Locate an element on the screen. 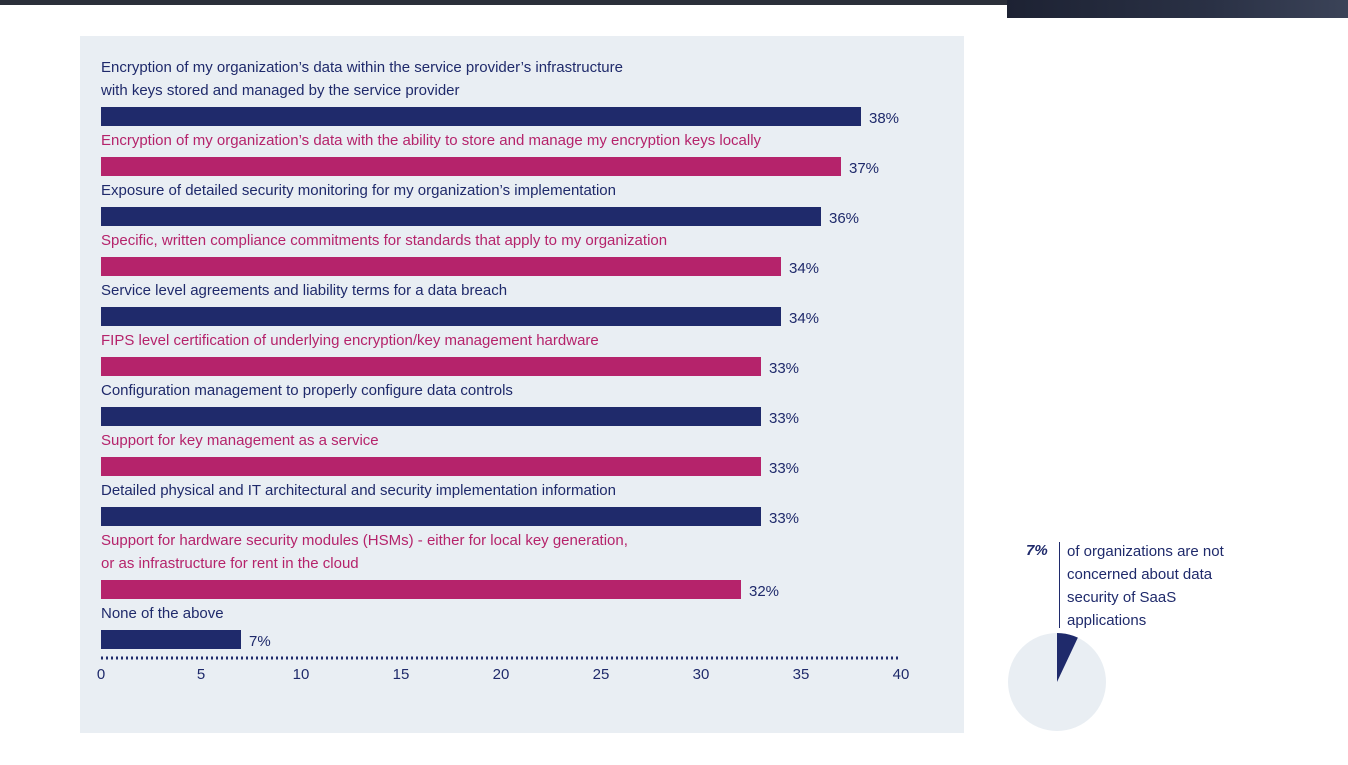 This screenshot has width=1348, height=765. callout-divider is located at coordinates (1059, 585).